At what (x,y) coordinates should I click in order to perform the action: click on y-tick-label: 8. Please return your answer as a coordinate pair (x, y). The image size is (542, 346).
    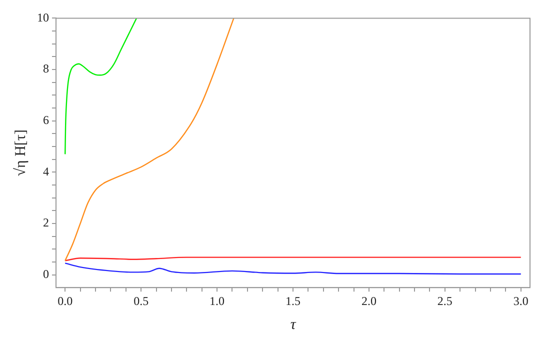
    Looking at the image, I should click on (46, 69).